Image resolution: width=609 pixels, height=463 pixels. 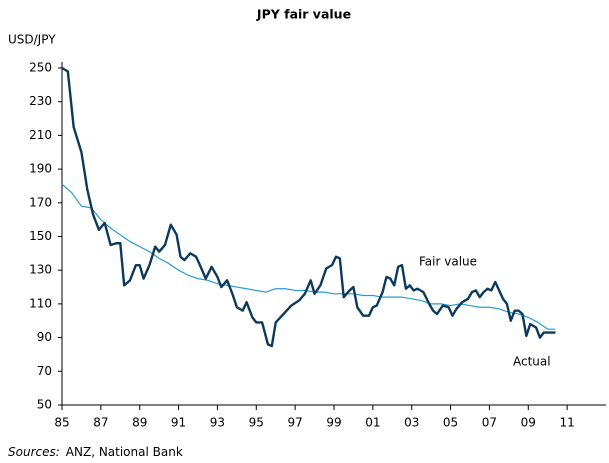 I want to click on x-tick-label: 89, so click(x=139, y=423).